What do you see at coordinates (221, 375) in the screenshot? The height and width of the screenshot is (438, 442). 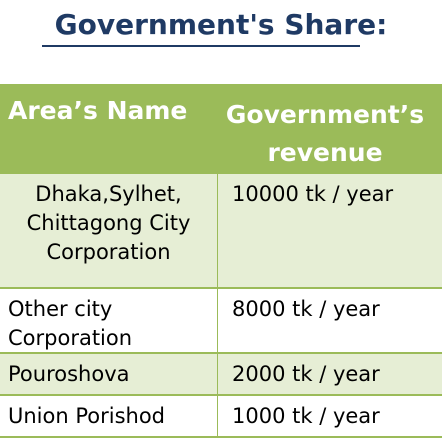 I see `table-row: Pouroshova 2000 tk / year` at bounding box center [221, 375].